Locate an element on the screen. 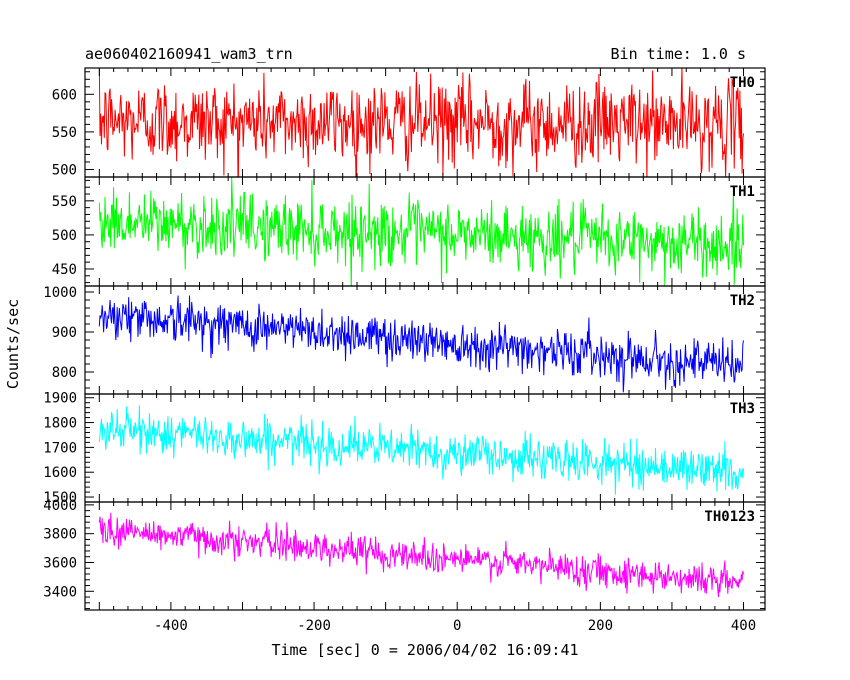 This screenshot has height=680, width=850. panel-label-th3: TH3 is located at coordinates (742, 409).